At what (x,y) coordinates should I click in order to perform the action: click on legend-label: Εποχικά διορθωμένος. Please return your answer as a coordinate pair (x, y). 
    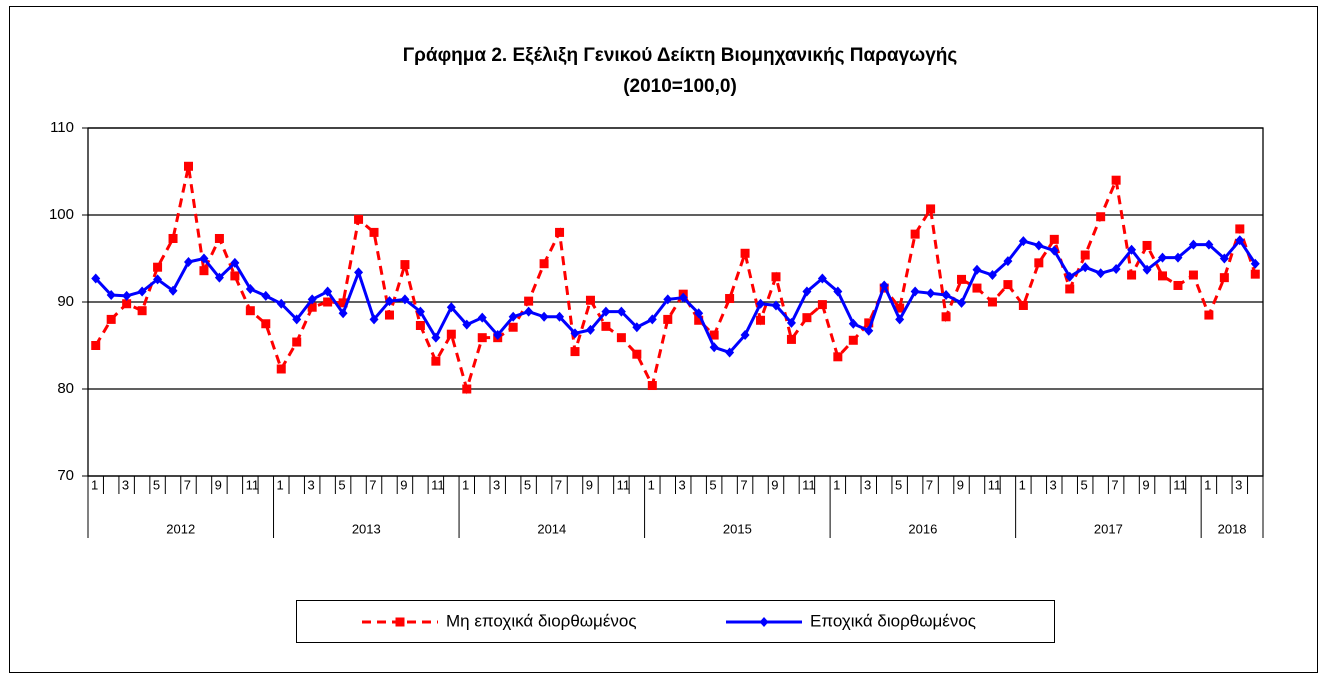
    Looking at the image, I should click on (893, 620).